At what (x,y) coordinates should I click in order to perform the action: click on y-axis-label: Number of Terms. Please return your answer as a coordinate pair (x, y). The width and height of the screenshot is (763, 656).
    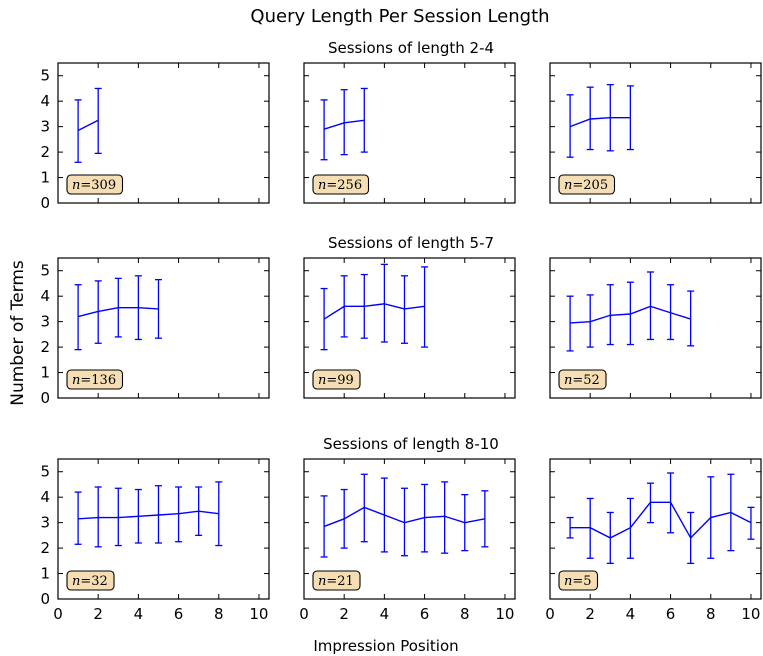
    Looking at the image, I should click on (18, 333).